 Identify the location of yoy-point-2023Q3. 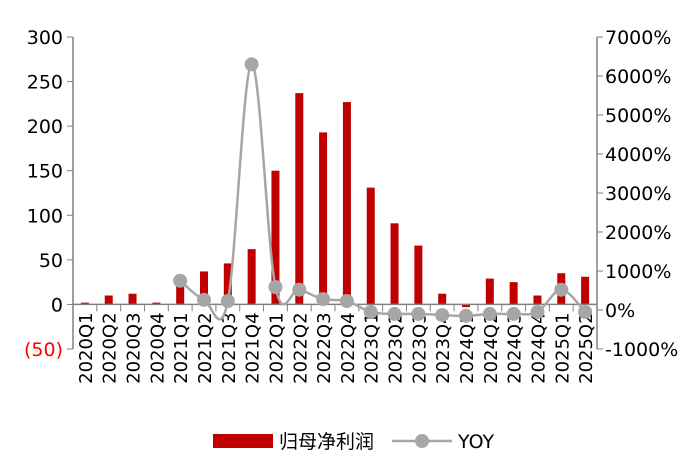
(418, 313).